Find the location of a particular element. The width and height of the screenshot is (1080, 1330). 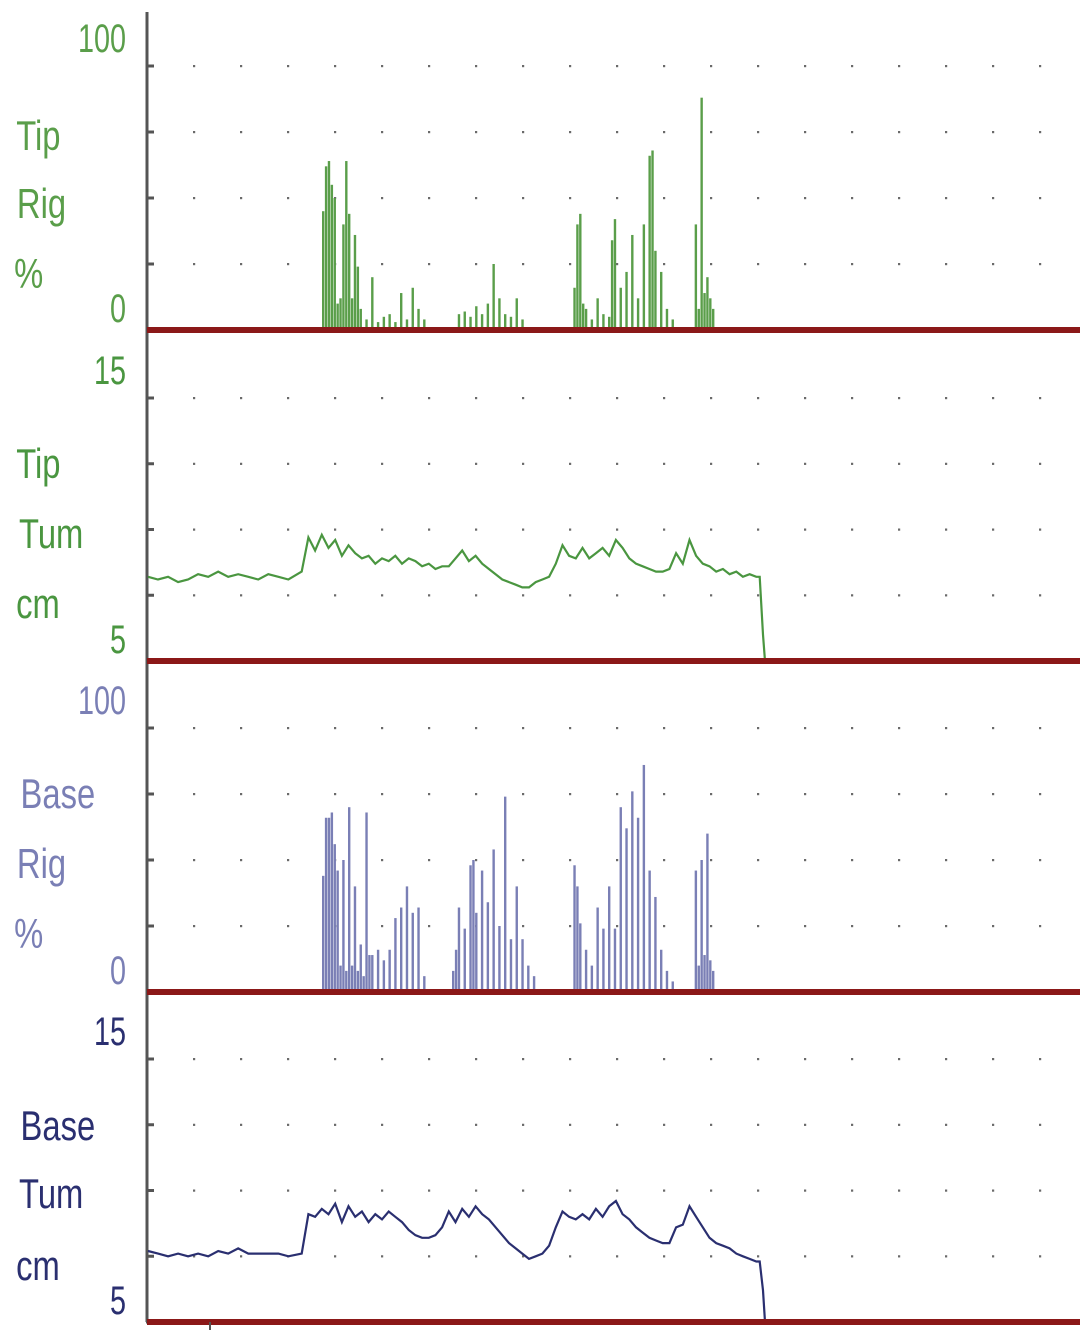

series-line is located at coordinates (457, 597).